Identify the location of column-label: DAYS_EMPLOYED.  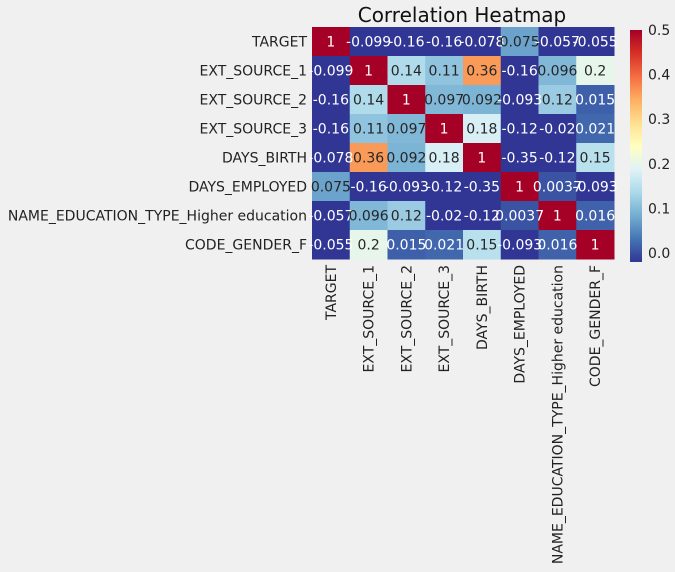
(521, 324).